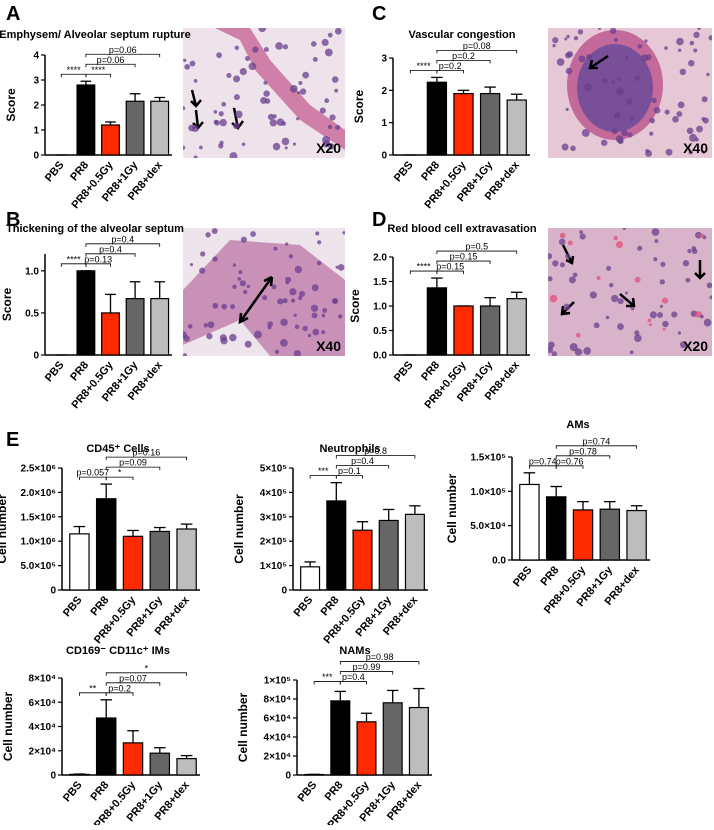  I want to click on y-tick-label: 4×10⁴, so click(43, 727).